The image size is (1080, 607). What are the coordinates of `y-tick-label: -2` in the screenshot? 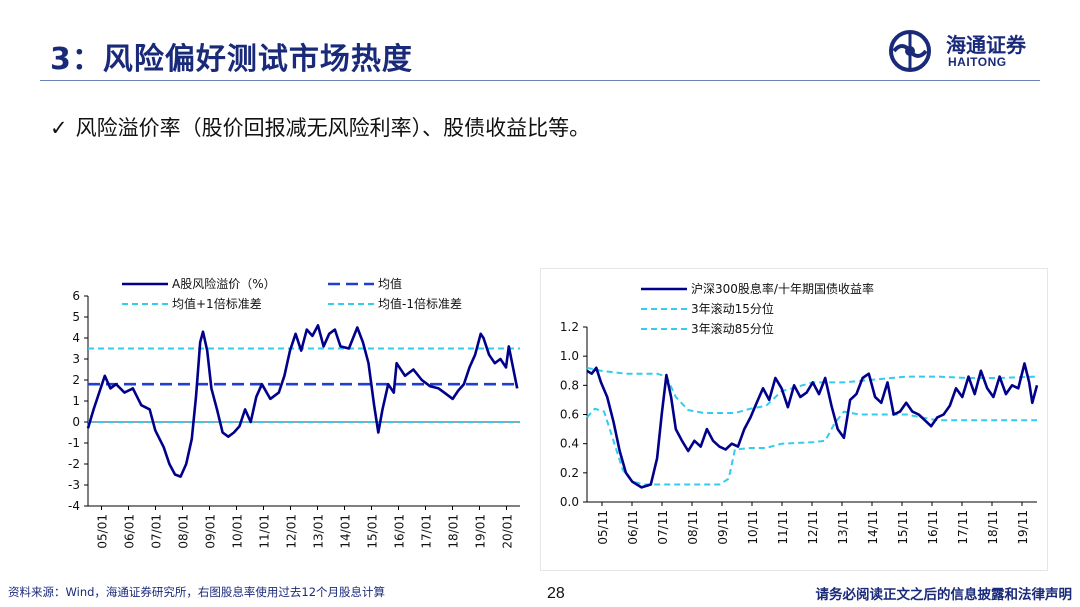 It's located at (74, 464).